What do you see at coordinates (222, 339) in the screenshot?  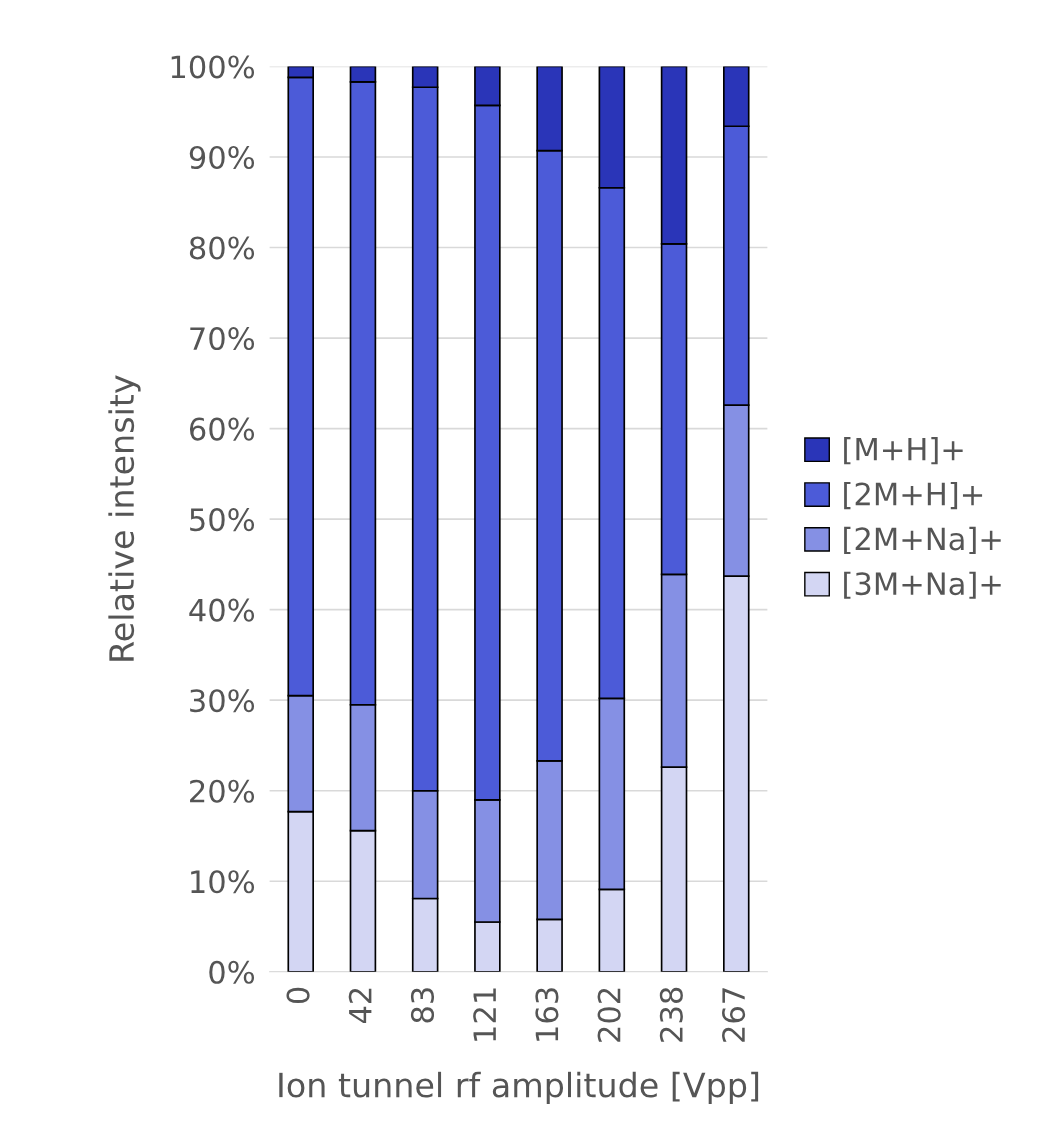 I see `y-tick-label: 70%` at bounding box center [222, 339].